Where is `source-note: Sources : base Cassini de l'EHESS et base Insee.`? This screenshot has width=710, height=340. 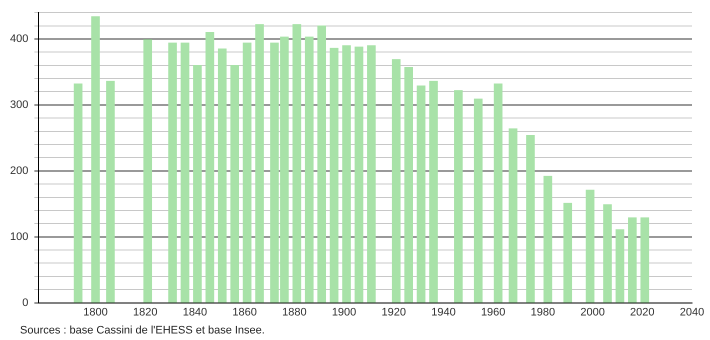
source-note: Sources : base Cassini de l'EHESS et base Insee. is located at coordinates (142, 330).